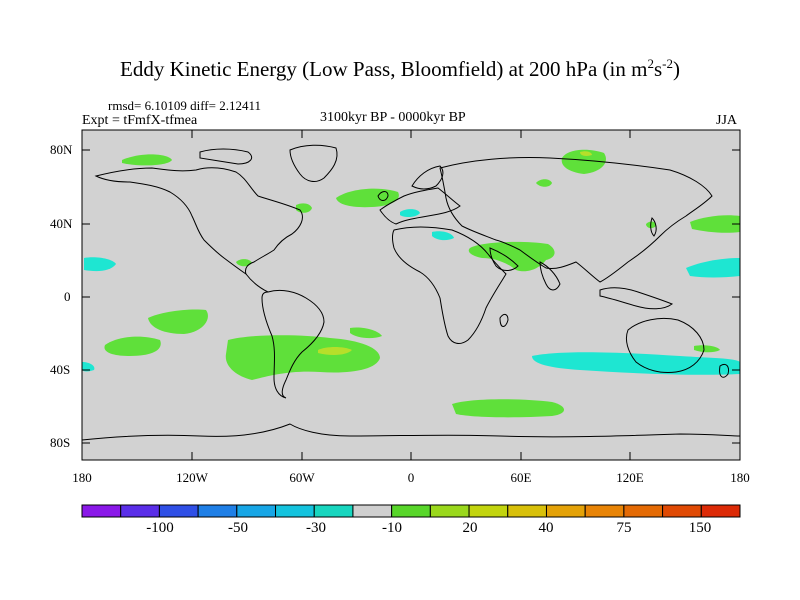 This screenshot has width=800, height=600. Describe the element at coordinates (226, 156) in the screenshot. I see `coast-canadian-arctic` at that location.